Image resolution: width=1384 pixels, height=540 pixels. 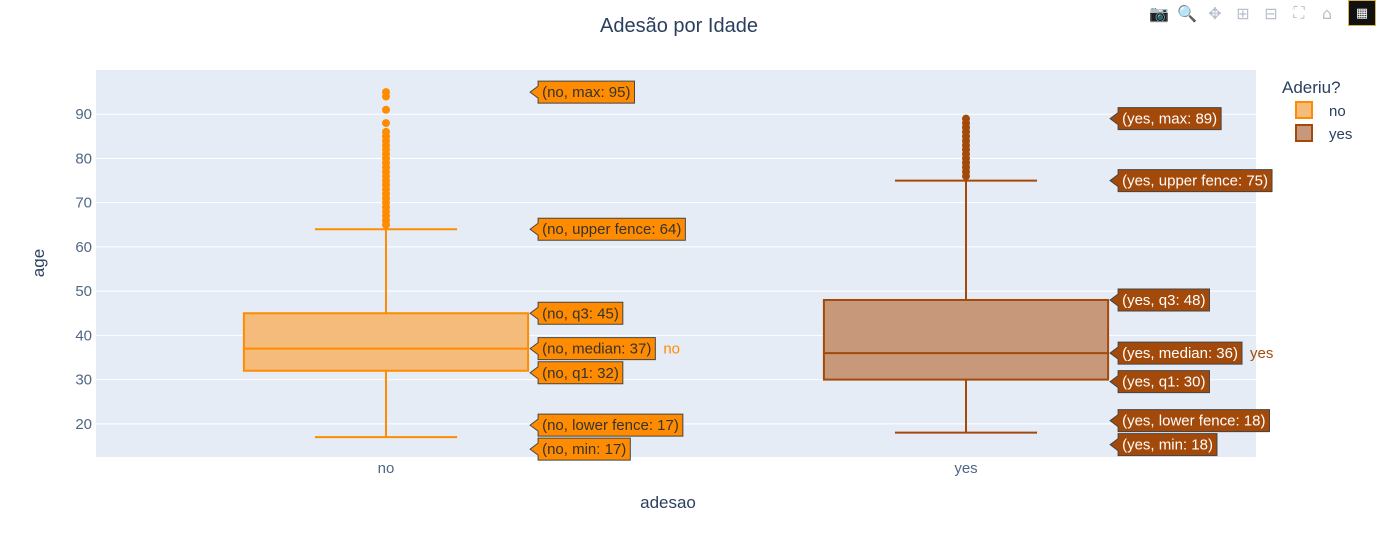 What do you see at coordinates (1193, 421) in the screenshot?
I see `hover-label-text: (yes, lower fence: 18)` at bounding box center [1193, 421].